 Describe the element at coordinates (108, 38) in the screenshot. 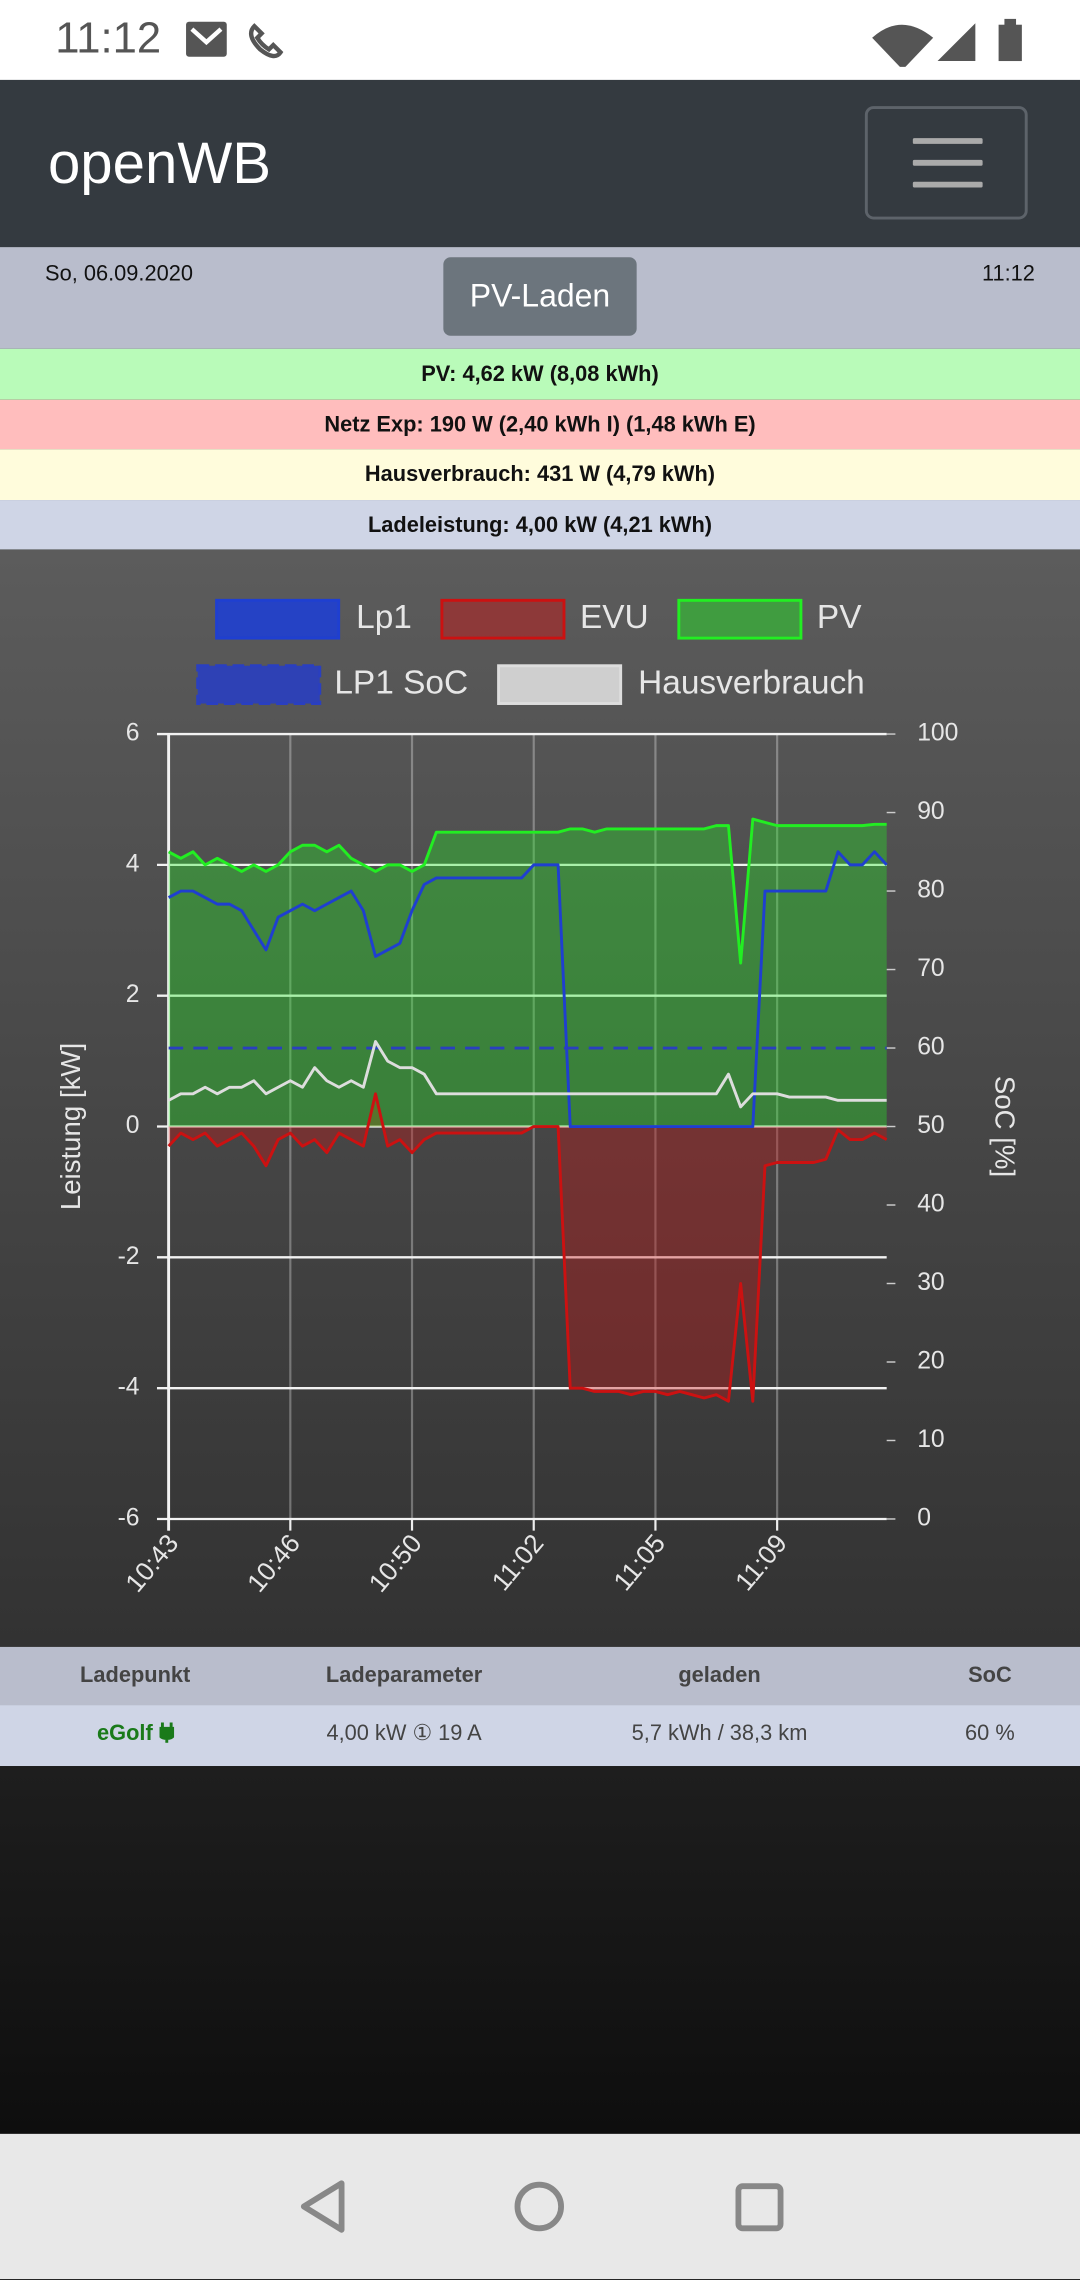

I see `clock: 11:12` at that location.